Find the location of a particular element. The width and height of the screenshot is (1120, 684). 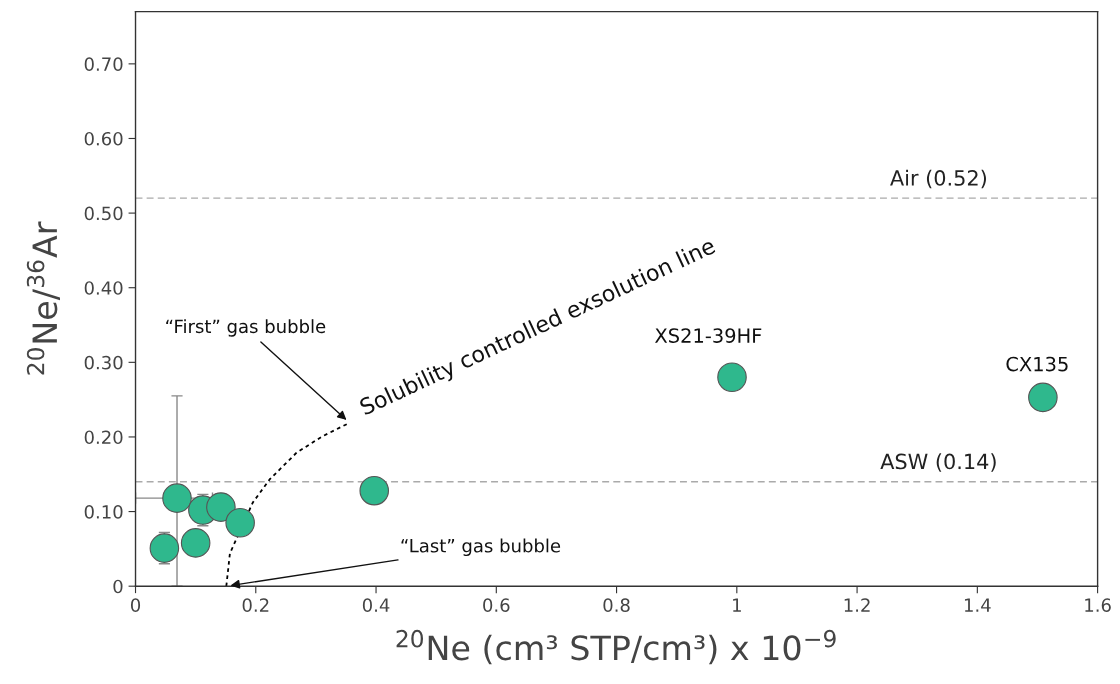

y-tick-label: 0.30 is located at coordinates (103, 362).